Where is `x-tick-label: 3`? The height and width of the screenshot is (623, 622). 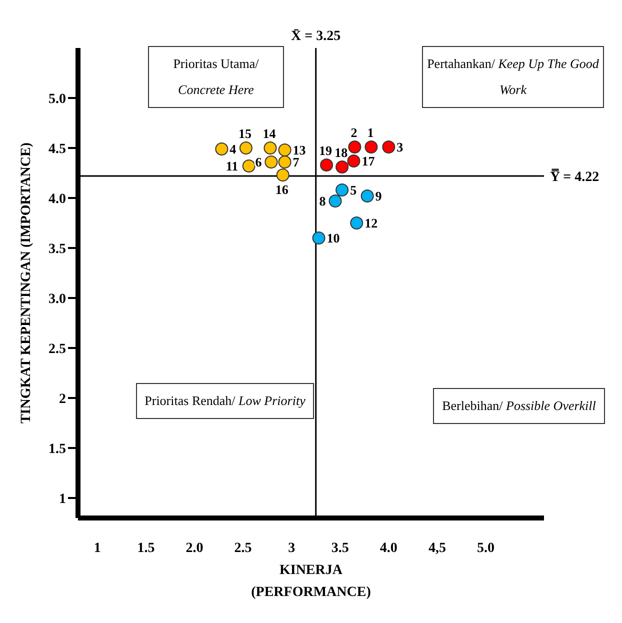
x-tick-label: 3 is located at coordinates (292, 548).